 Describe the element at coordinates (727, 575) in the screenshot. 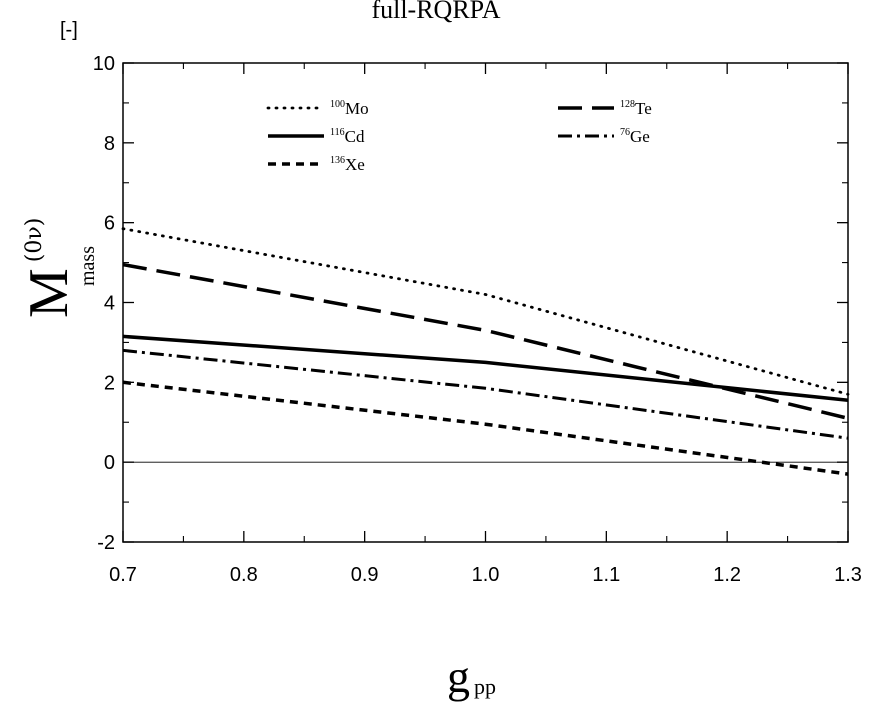

I see `x-tick-label: 1.2` at that location.